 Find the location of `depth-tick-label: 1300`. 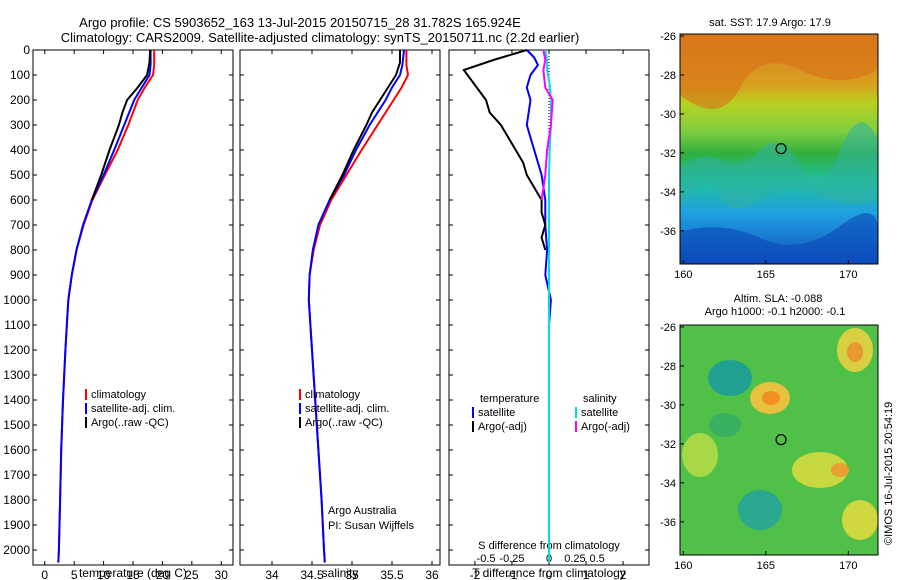

depth-tick-label: 1300 is located at coordinates (16, 375).